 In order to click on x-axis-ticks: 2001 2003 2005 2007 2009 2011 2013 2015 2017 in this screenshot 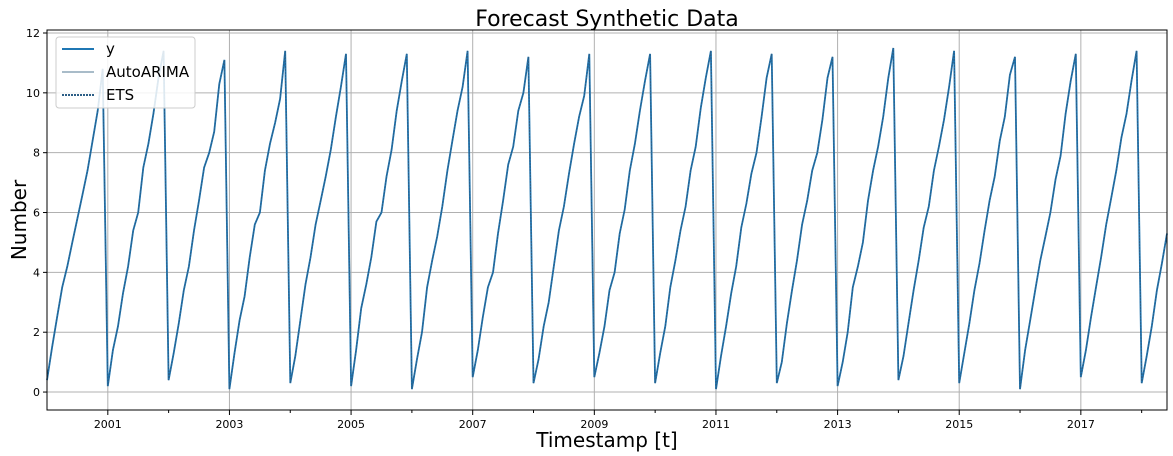, I will do `click(618, 420)`.